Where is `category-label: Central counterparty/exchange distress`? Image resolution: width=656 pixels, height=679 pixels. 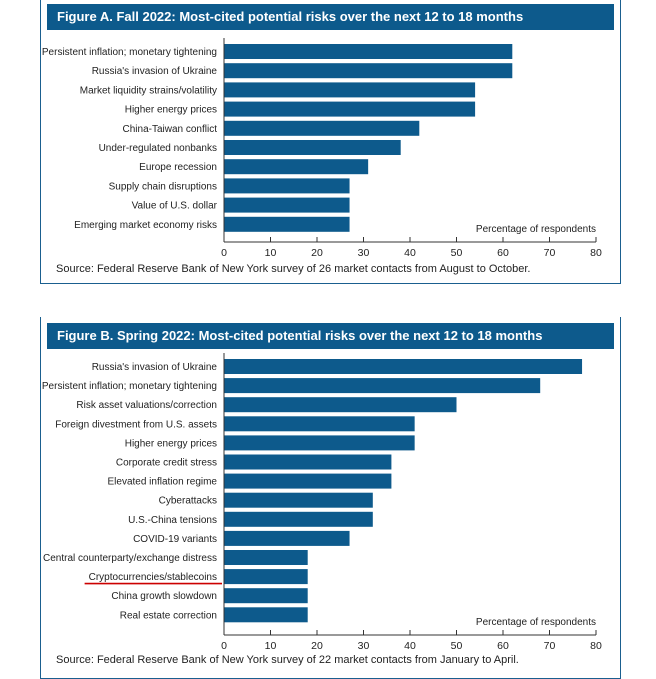 category-label: Central counterparty/exchange distress is located at coordinates (130, 558).